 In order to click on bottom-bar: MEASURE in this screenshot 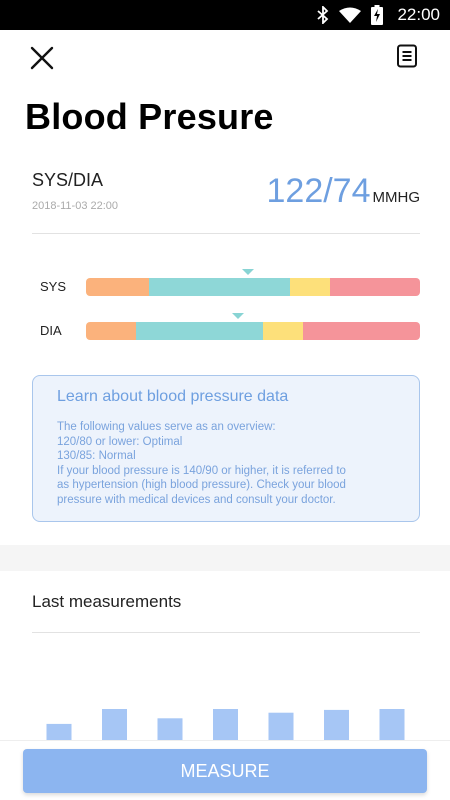, I will do `click(225, 770)`.